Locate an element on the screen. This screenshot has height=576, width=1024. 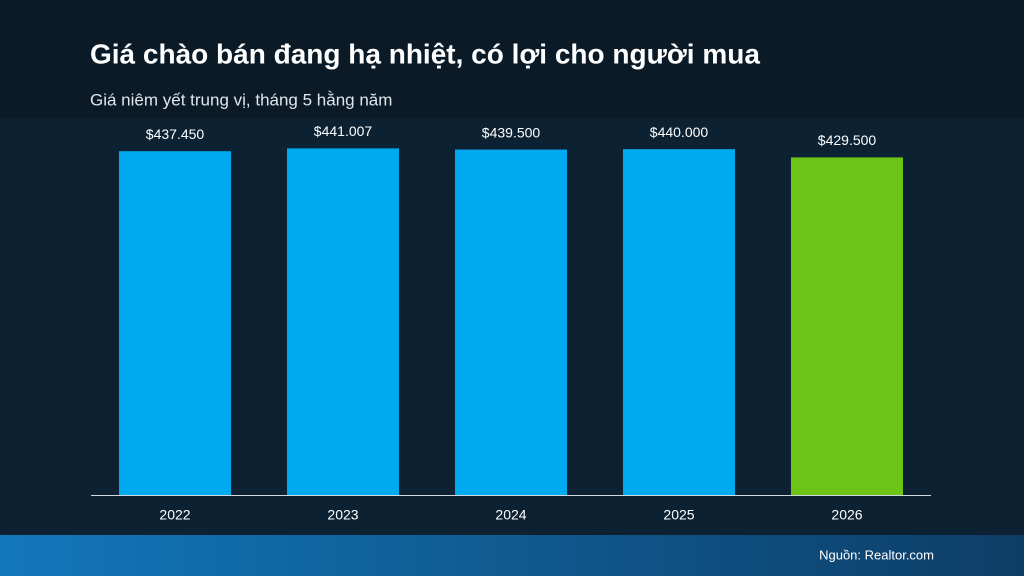
value-label: $437.450 is located at coordinates (175, 134).